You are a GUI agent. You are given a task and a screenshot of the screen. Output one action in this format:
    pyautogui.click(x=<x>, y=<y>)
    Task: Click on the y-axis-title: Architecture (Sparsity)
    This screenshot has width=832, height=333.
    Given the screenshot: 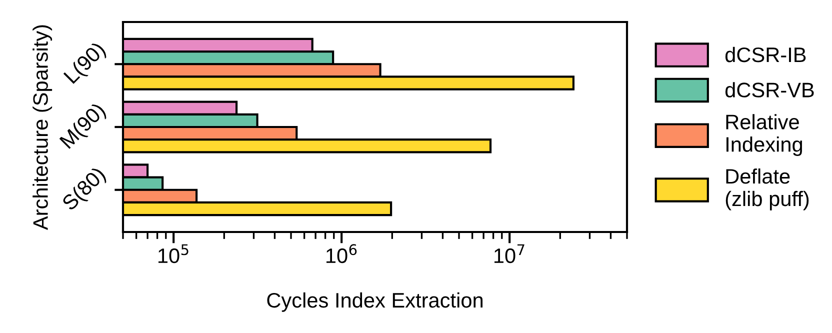 What is the action you would take?
    pyautogui.click(x=42, y=127)
    